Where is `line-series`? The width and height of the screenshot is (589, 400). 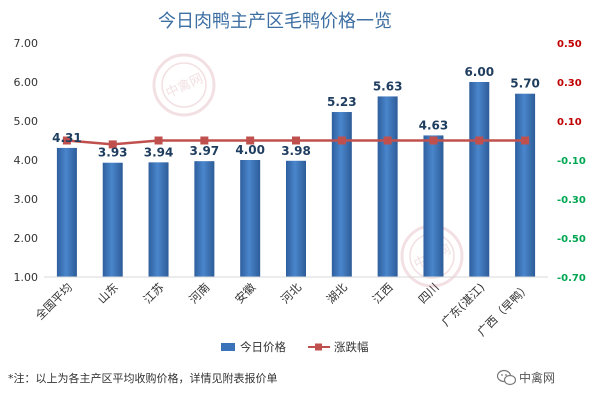 line-series is located at coordinates (296, 142).